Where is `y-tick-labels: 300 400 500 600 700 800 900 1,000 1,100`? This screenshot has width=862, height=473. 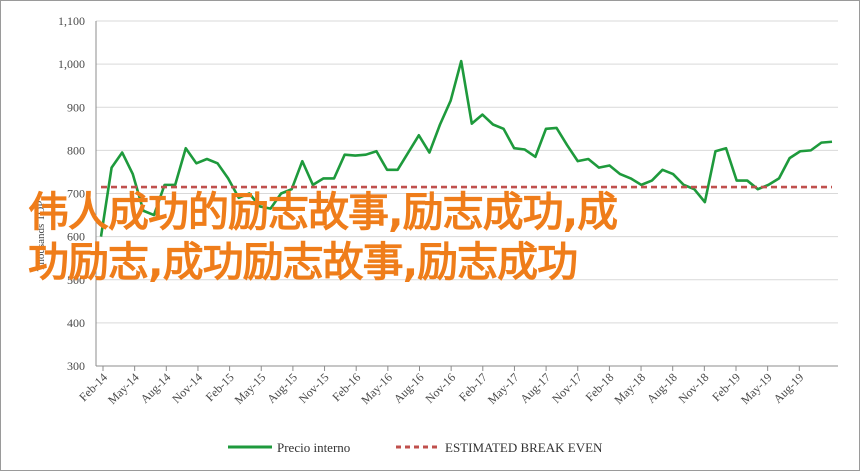 y-tick-labels: 300 400 500 600 700 800 900 1,000 1,100 is located at coordinates (71, 193).